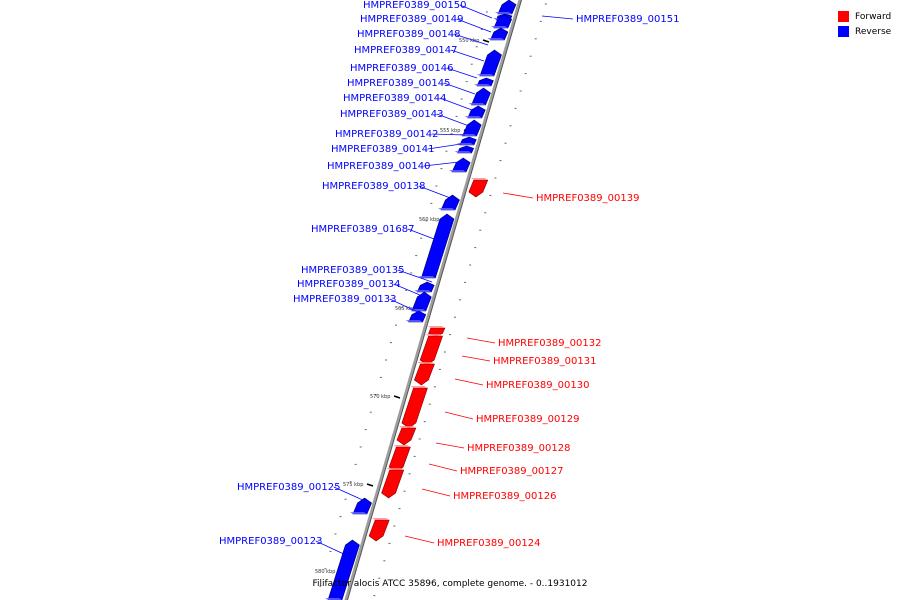 The image size is (900, 600). What do you see at coordinates (353, 485) in the screenshot?
I see `scale-tick-label: 575 kbp` at bounding box center [353, 485].